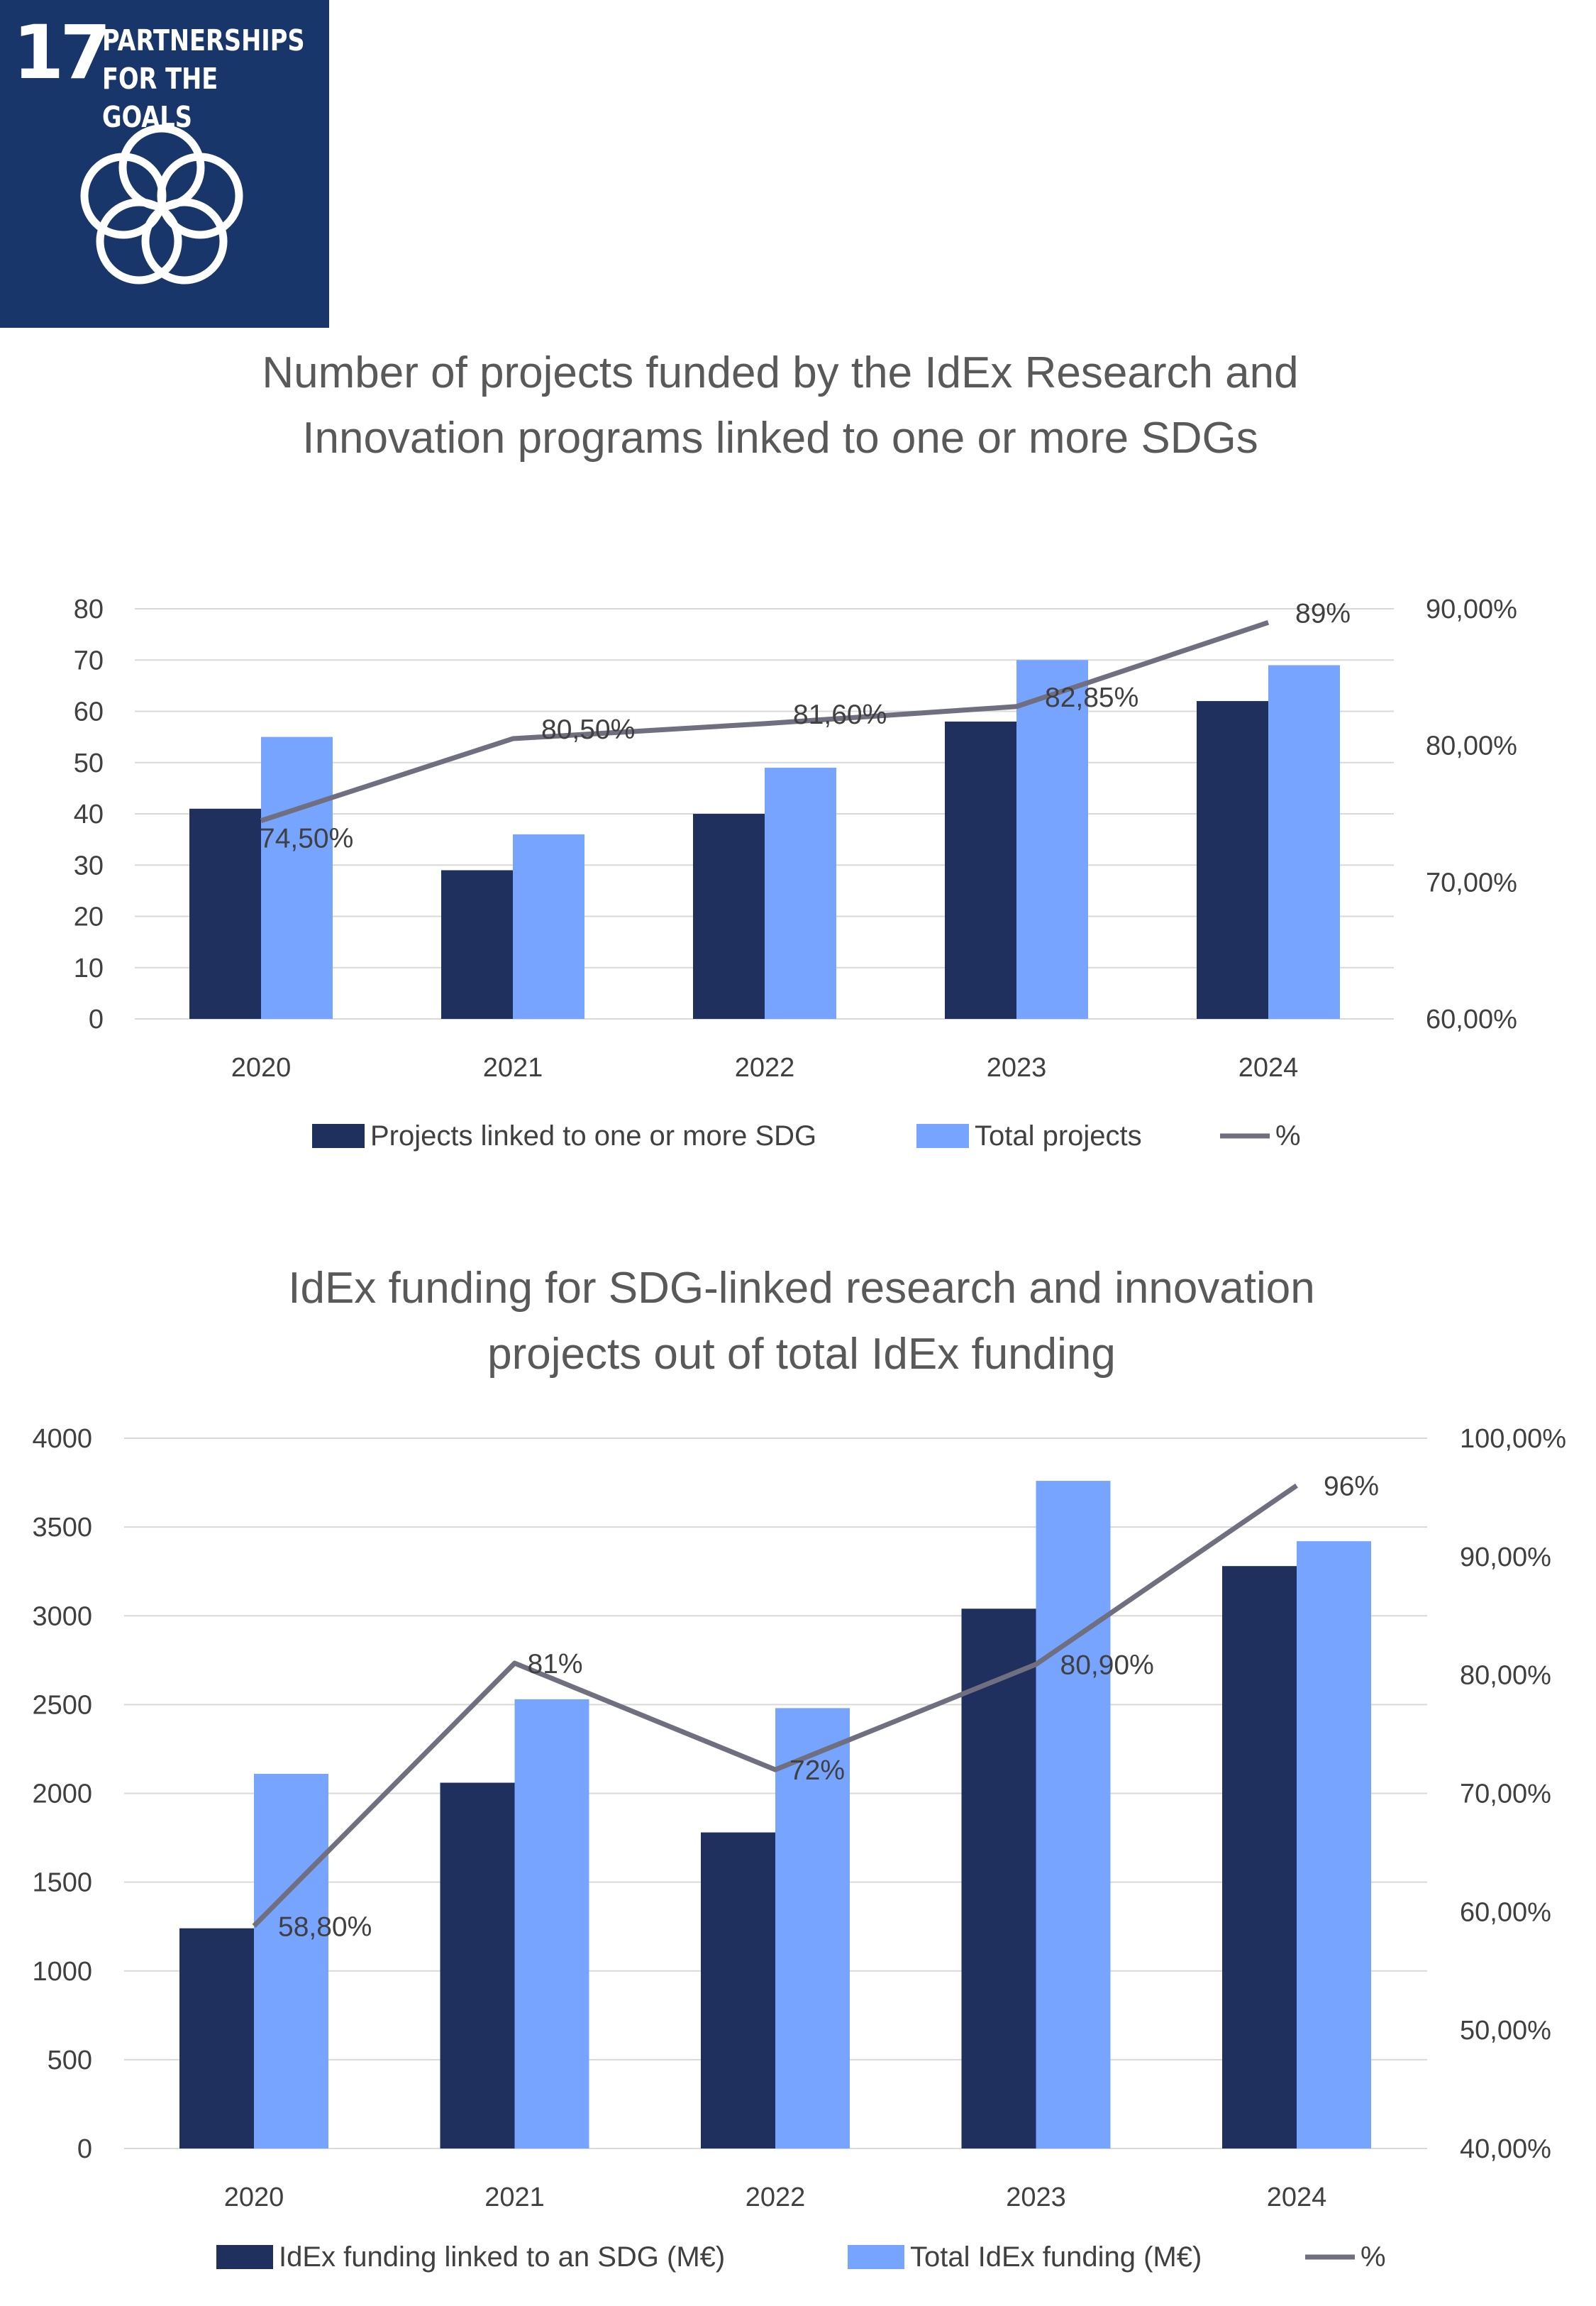 Image resolution: width=1596 pixels, height=2306 pixels. Describe the element at coordinates (89, 712) in the screenshot. I see `chart1-y-tick-label: 60` at that location.